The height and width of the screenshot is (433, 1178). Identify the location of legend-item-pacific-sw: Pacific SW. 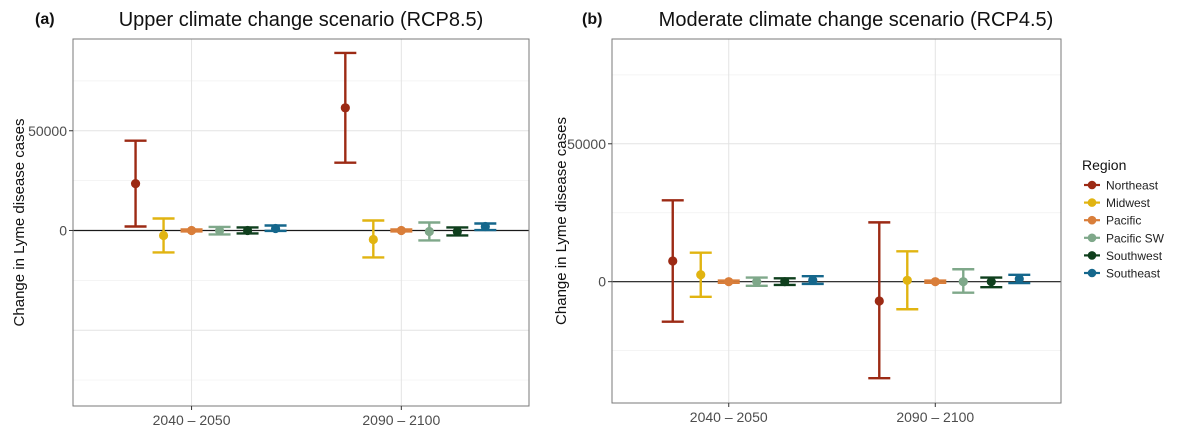
(1124, 238).